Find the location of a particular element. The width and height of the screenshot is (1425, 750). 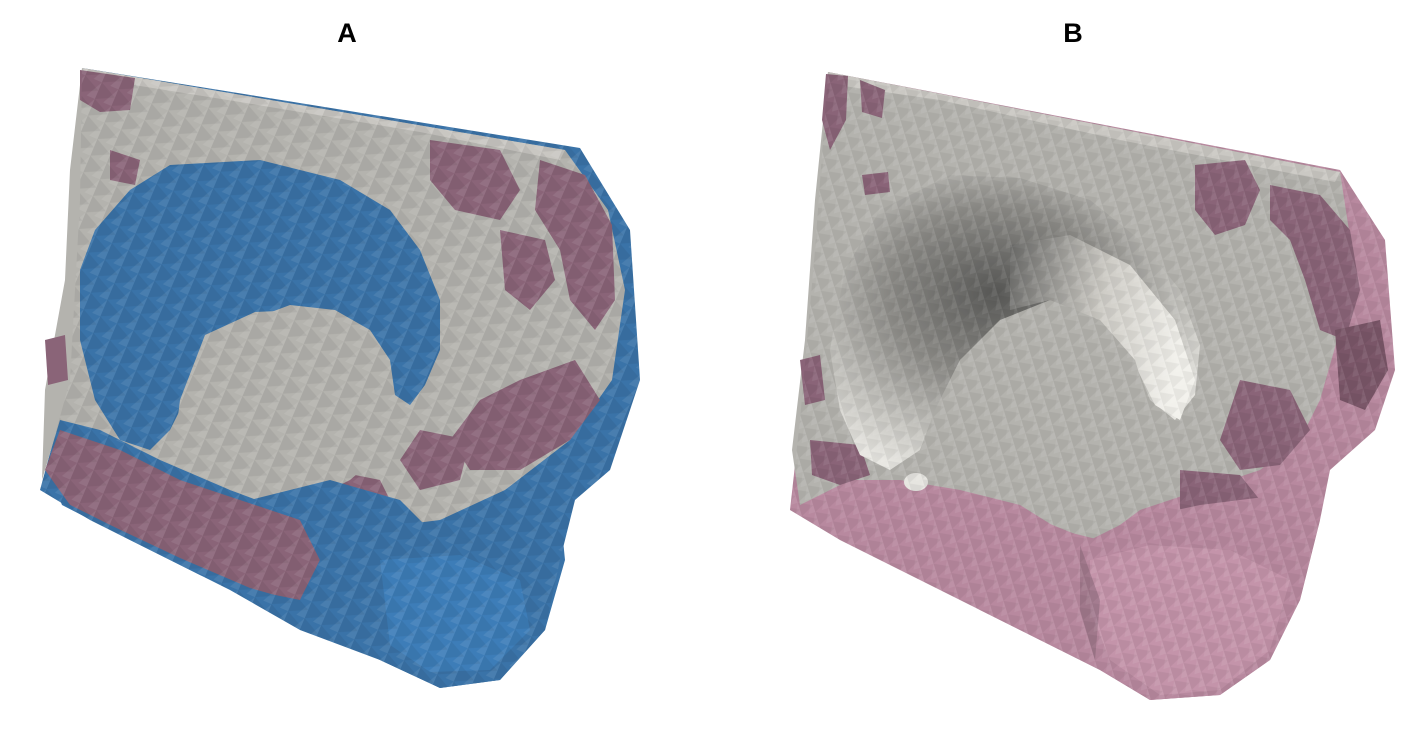

panel-label-a: A is located at coordinates (347, 33).